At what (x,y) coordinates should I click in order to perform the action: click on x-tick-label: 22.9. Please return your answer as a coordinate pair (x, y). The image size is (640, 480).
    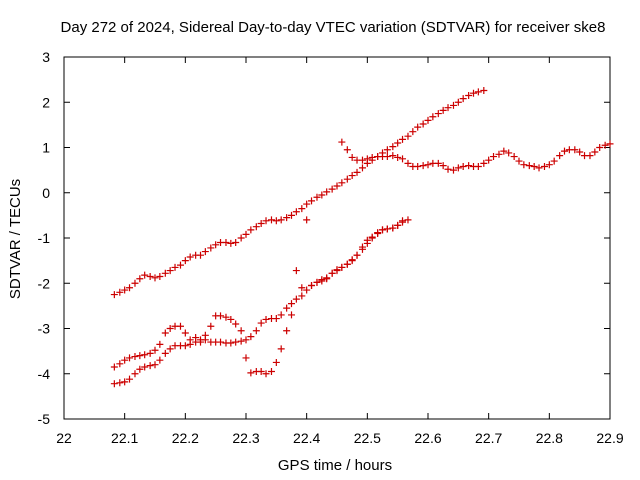
    Looking at the image, I should click on (609, 438).